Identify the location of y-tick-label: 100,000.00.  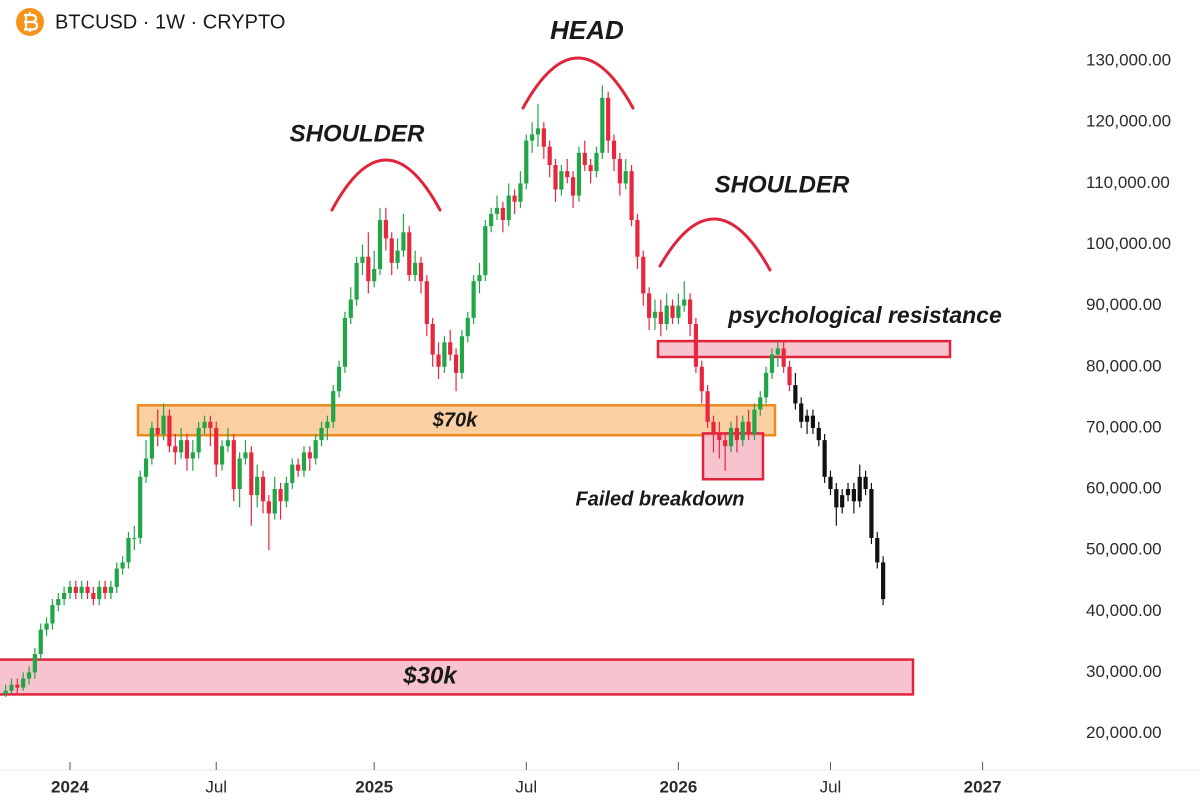
(1128, 243).